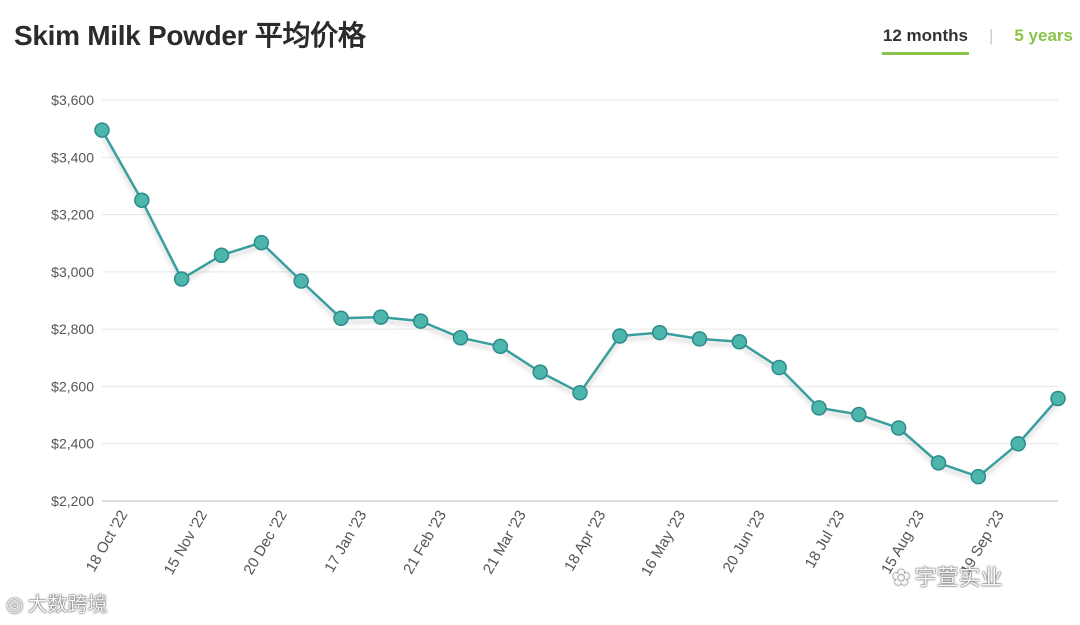  I want to click on x-tick-label: 20 Dec '22, so click(265, 543).